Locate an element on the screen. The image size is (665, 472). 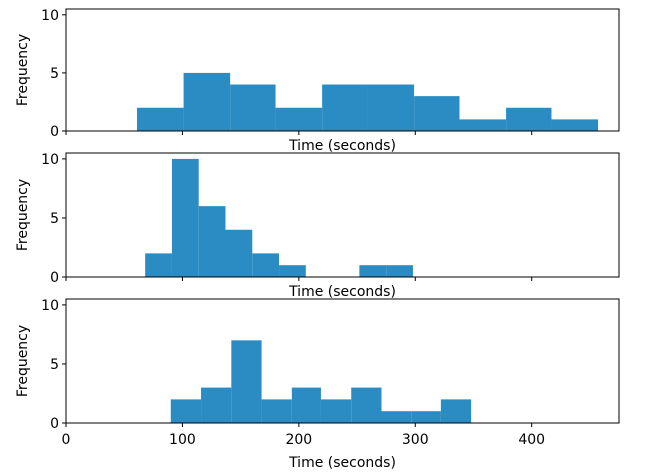
y-tick-label-2-3: 10 is located at coordinates (50, 160).